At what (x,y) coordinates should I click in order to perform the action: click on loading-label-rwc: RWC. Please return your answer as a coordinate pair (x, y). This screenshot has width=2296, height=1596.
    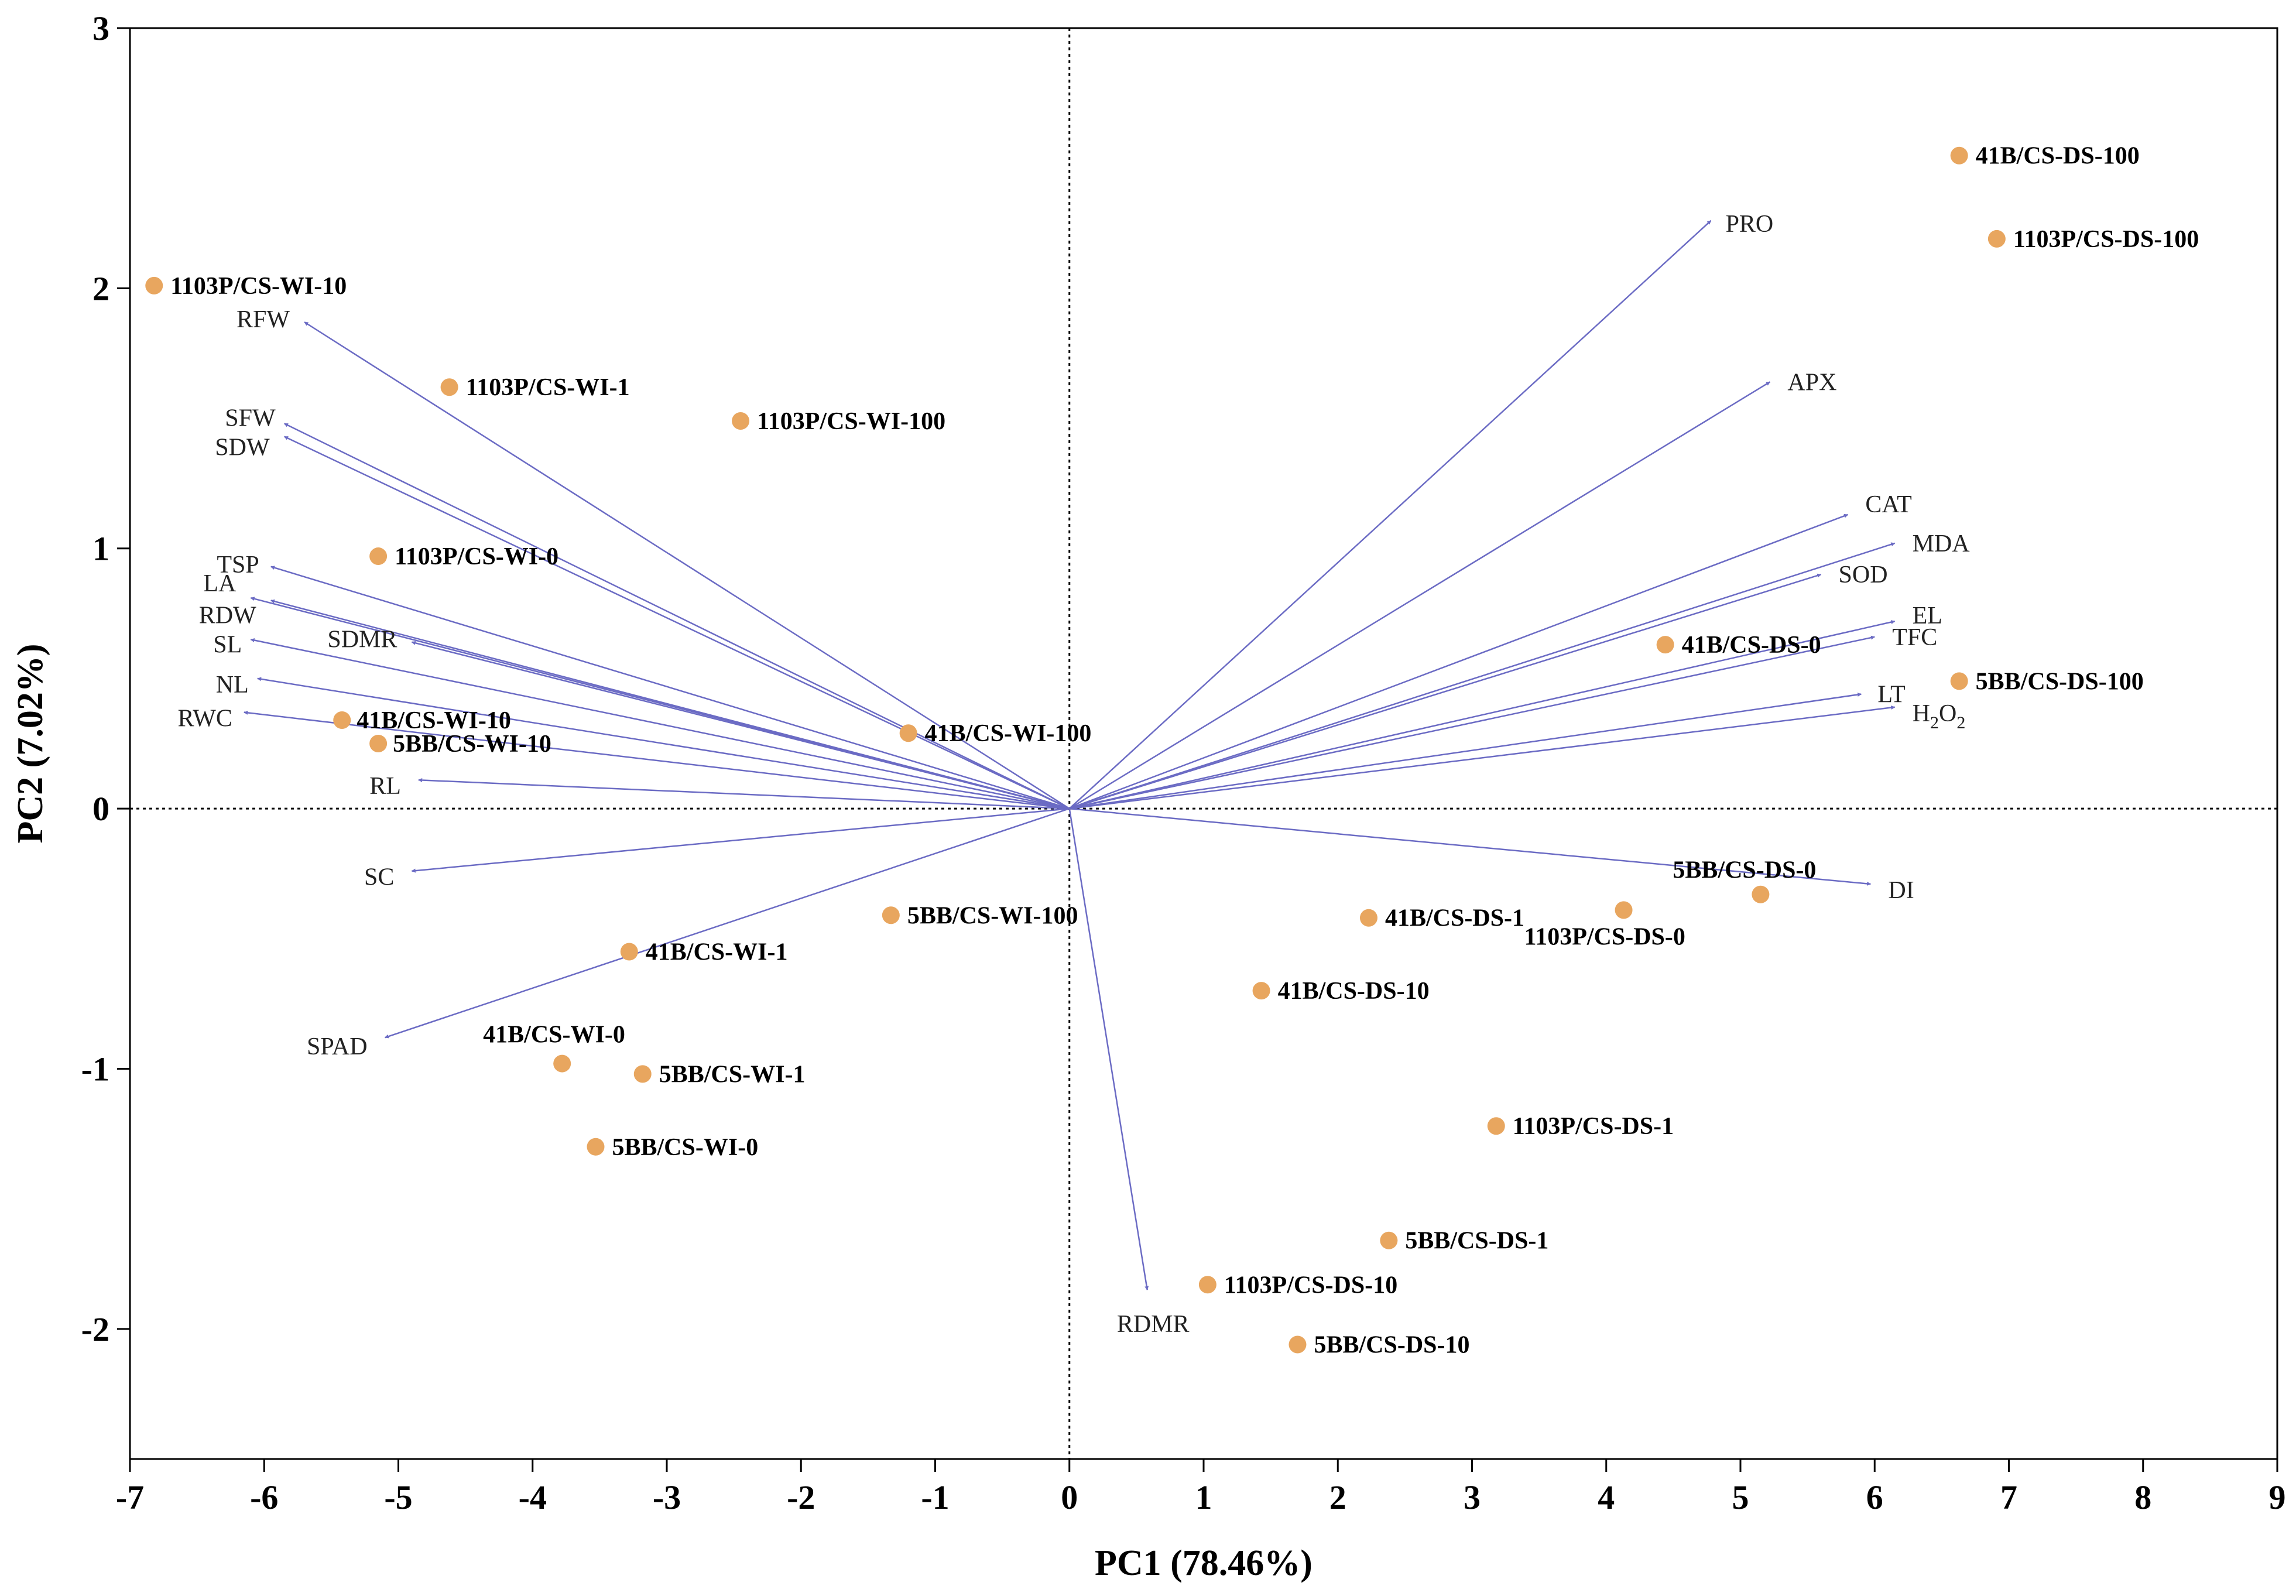
    Looking at the image, I should click on (205, 718).